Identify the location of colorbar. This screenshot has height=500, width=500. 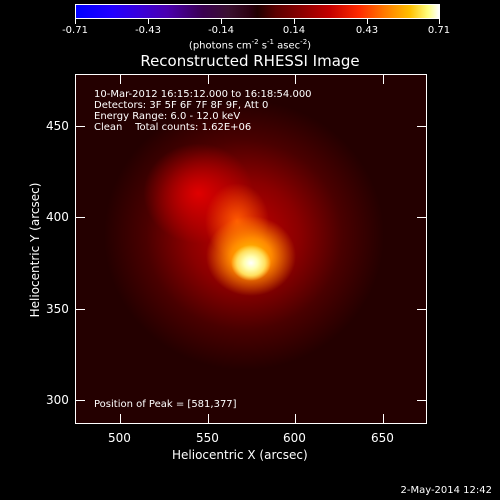
(257, 11).